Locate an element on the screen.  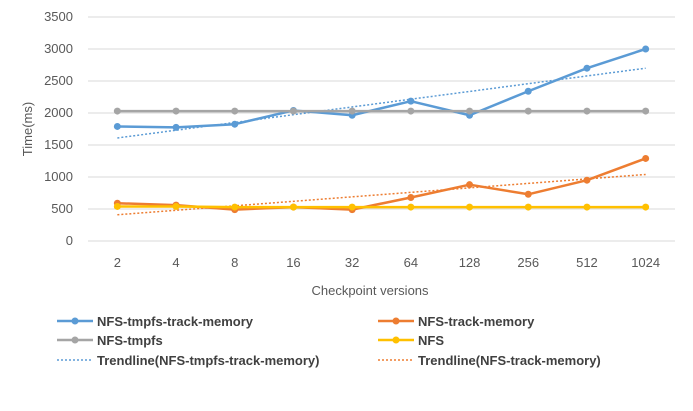
legend-label: NFS-tmpfs-track-memory is located at coordinates (175, 321).